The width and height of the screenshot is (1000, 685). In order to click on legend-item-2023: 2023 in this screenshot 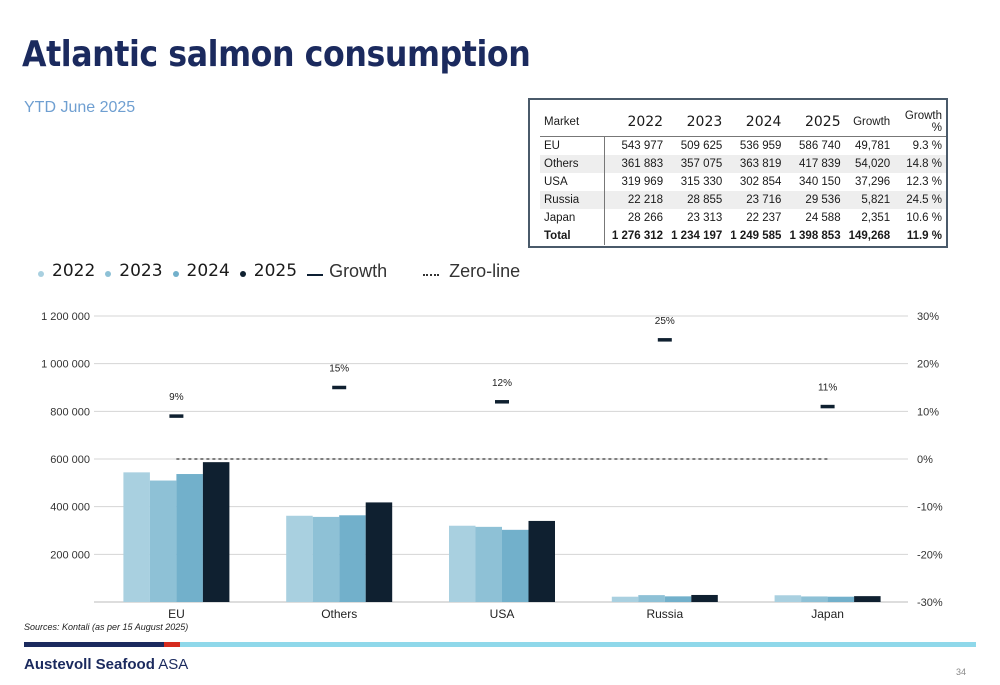, I will do `click(134, 271)`.